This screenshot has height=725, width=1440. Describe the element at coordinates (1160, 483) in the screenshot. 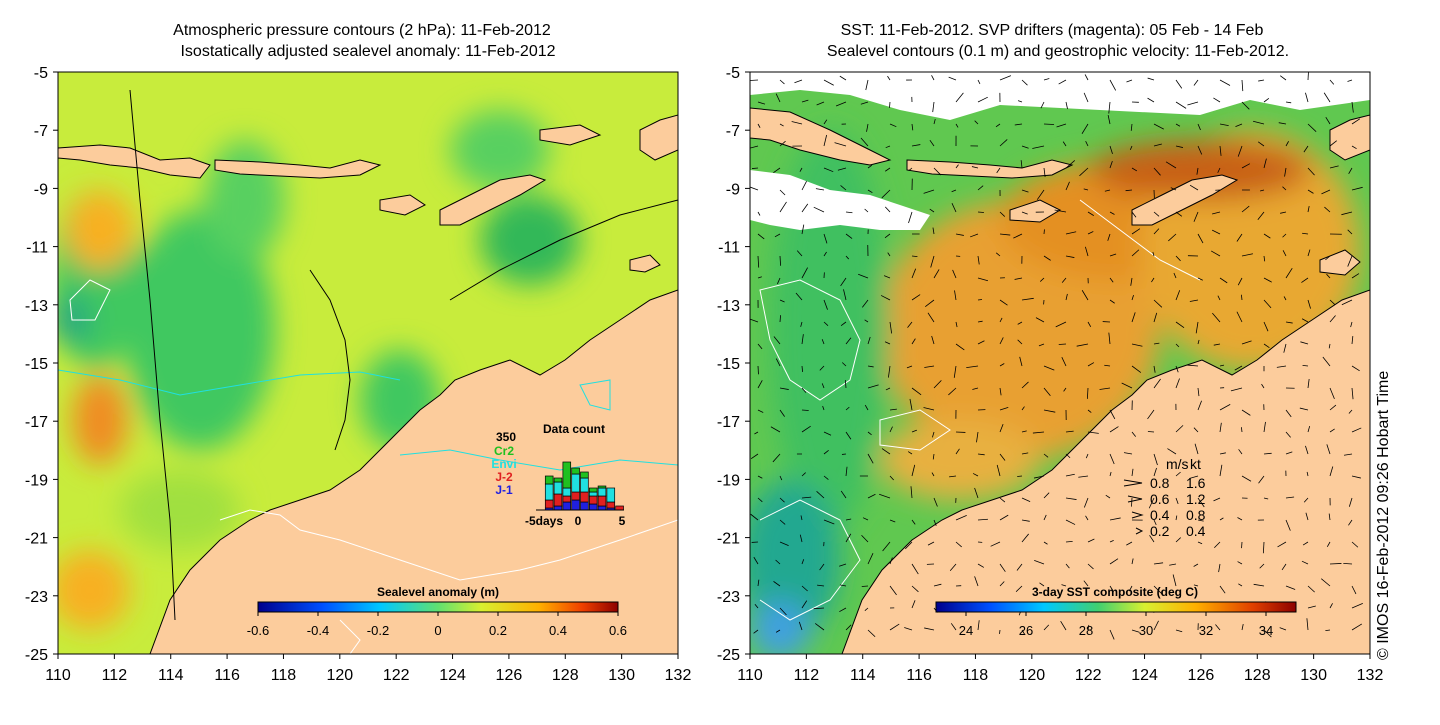

I see `velocity-key-ms: 0.8` at that location.